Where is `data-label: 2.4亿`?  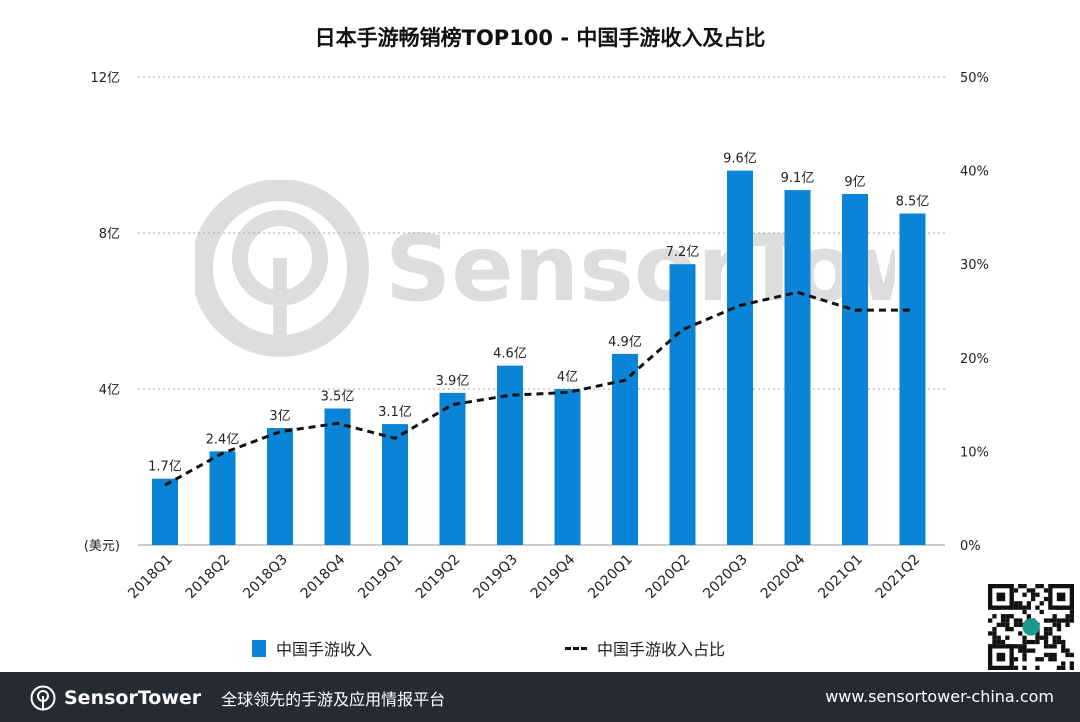 data-label: 2.4亿 is located at coordinates (223, 439).